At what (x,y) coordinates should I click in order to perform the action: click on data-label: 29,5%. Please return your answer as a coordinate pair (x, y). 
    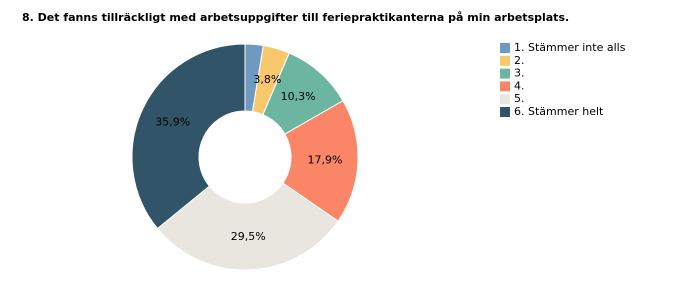
    Looking at the image, I should click on (248, 236).